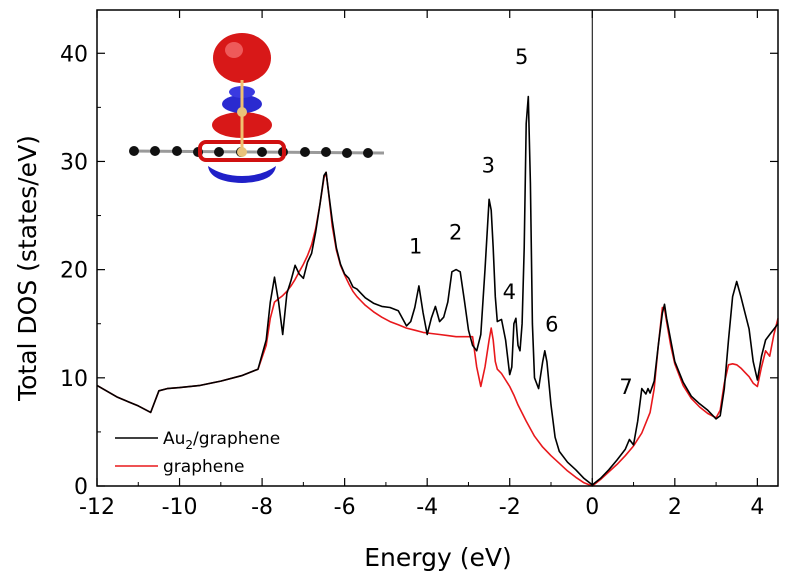 The image size is (789, 579). Describe the element at coordinates (625, 387) in the screenshot. I see `peak-label-7: 7` at that location.